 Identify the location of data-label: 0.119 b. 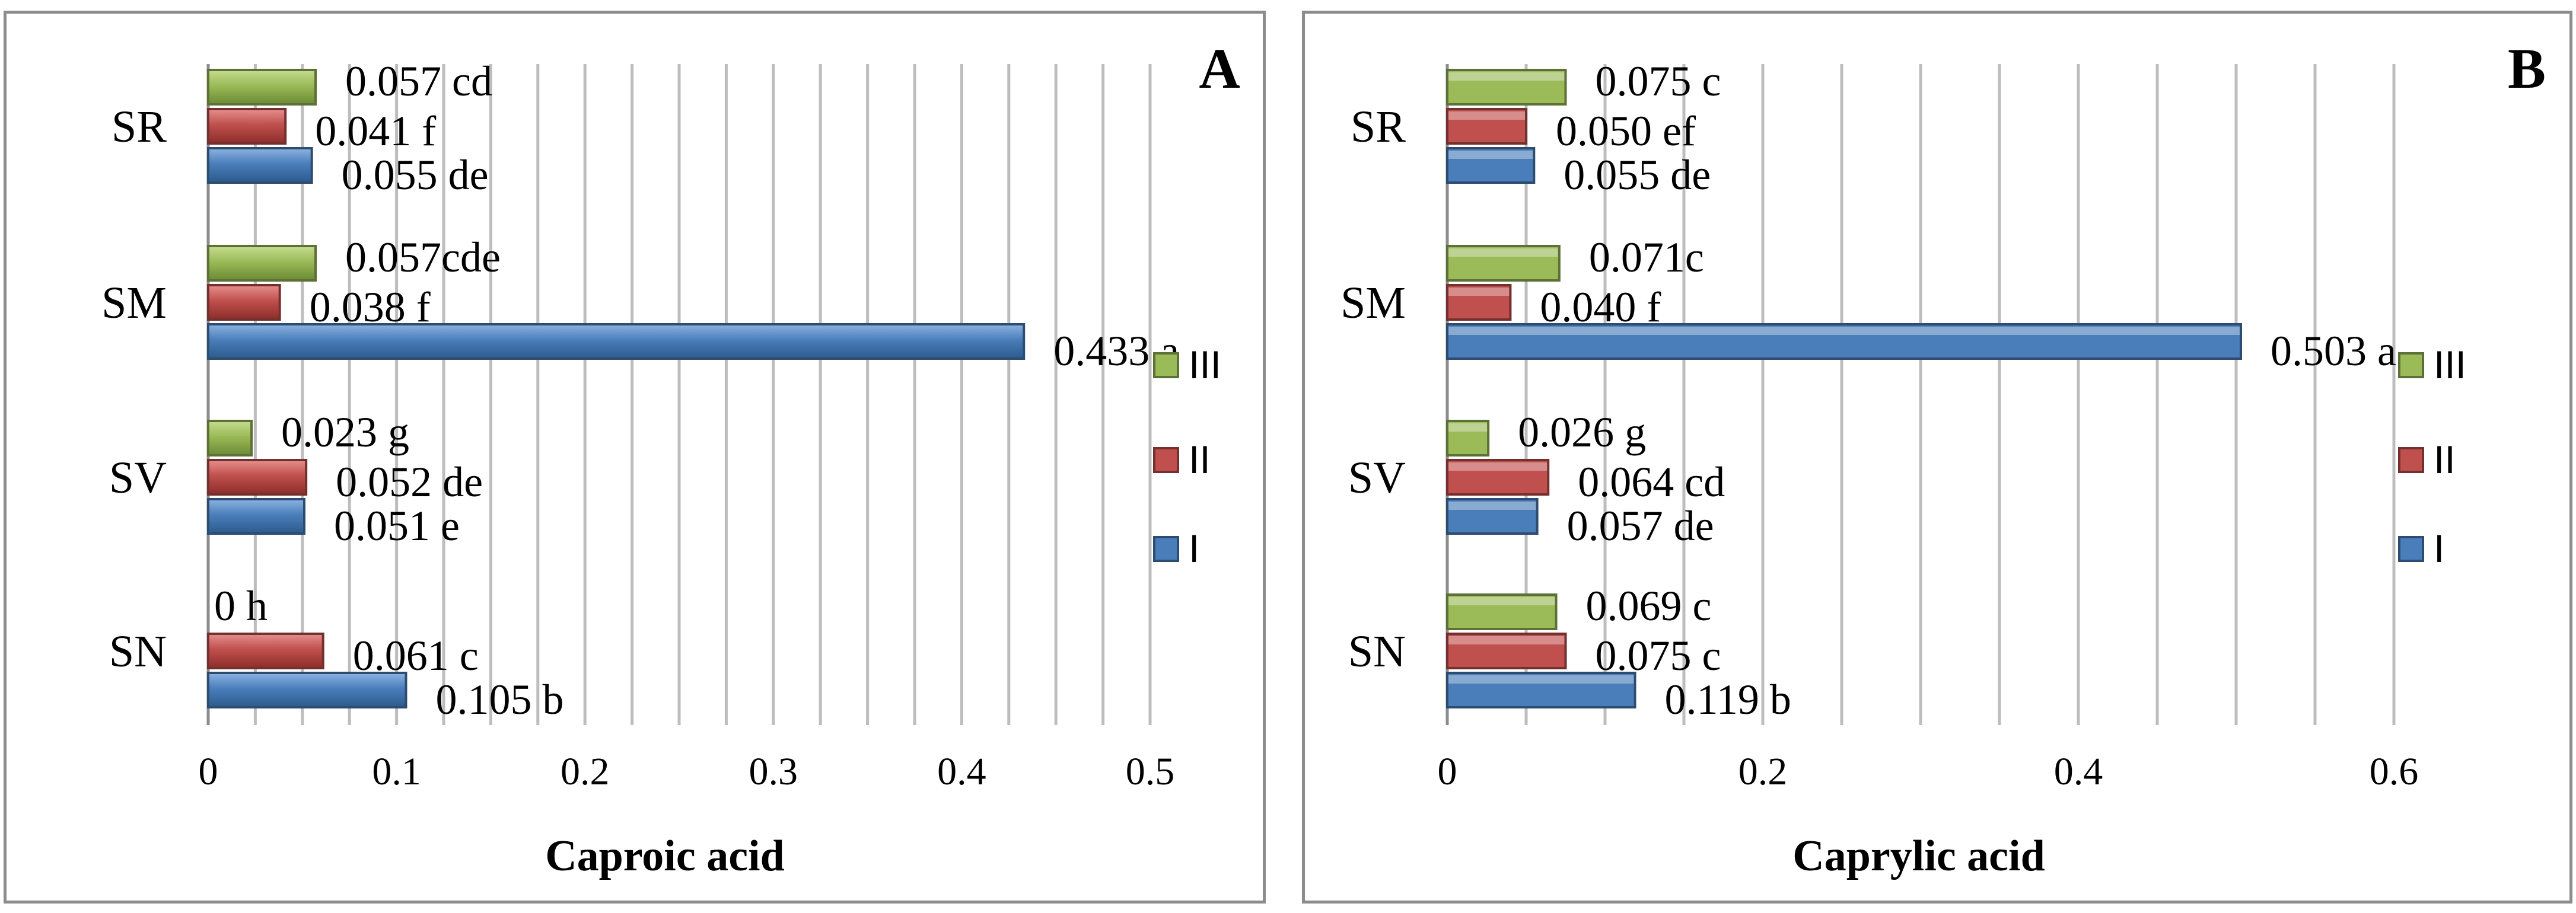
(1728, 700).